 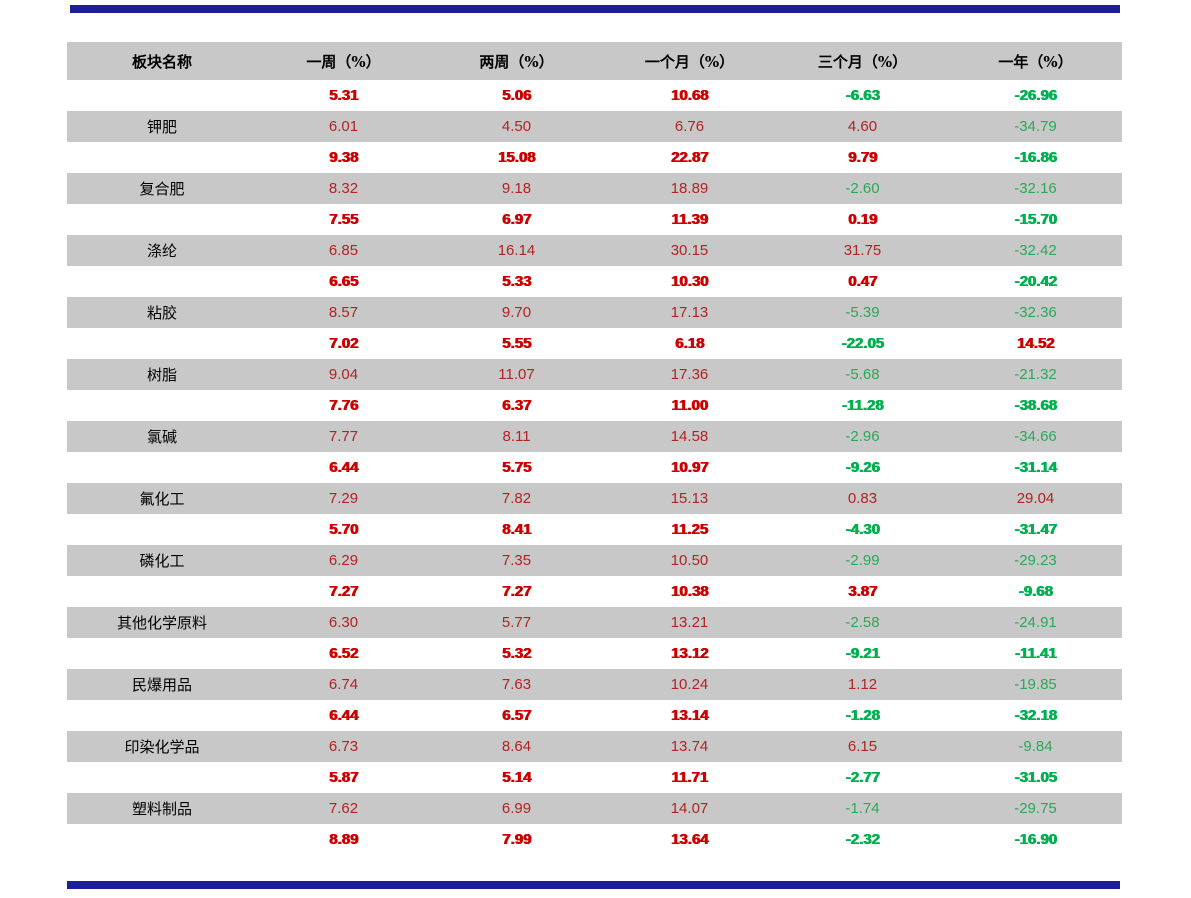 I want to click on value-cell: -24.91, so click(x=1035, y=622).